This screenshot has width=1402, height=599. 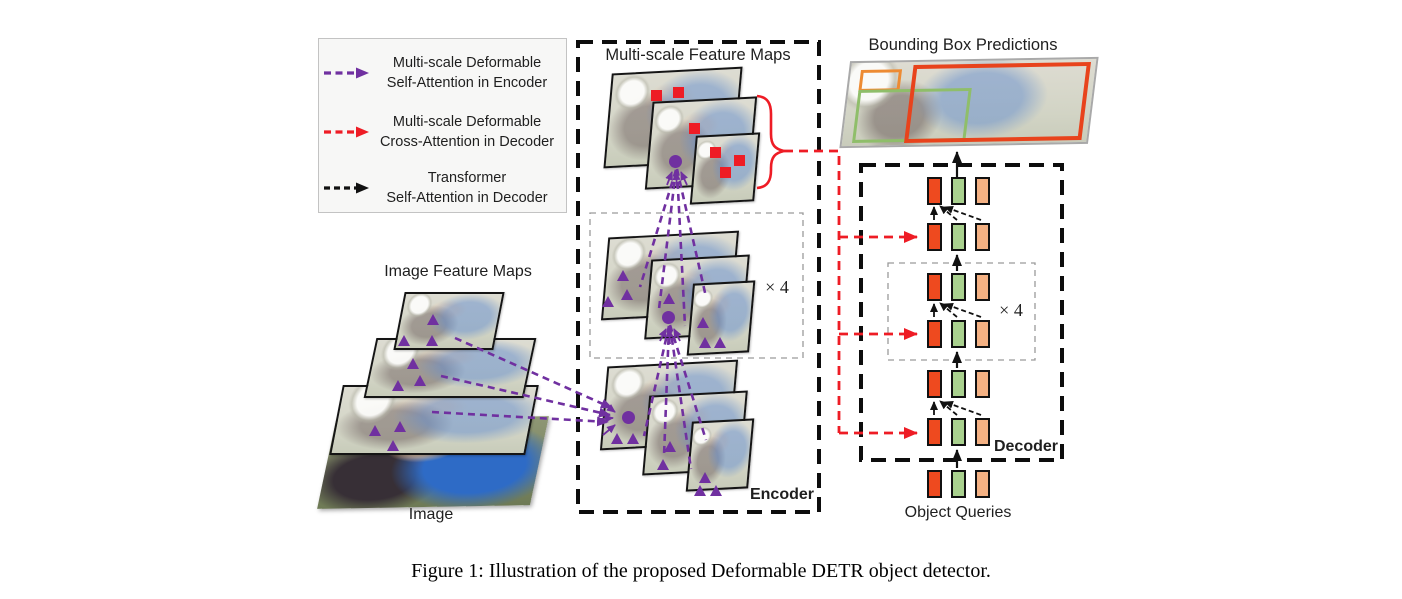 What do you see at coordinates (467, 188) in the screenshot?
I see `legend-item-label: Transformer Self-Attention in Decoder` at bounding box center [467, 188].